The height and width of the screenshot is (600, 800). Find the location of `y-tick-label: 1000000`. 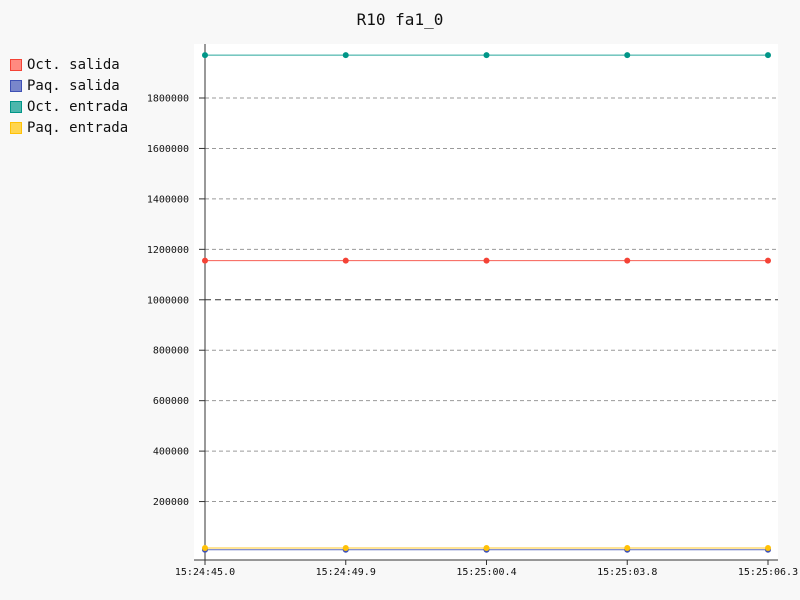

y-tick-label: 1000000 is located at coordinates (168, 300).